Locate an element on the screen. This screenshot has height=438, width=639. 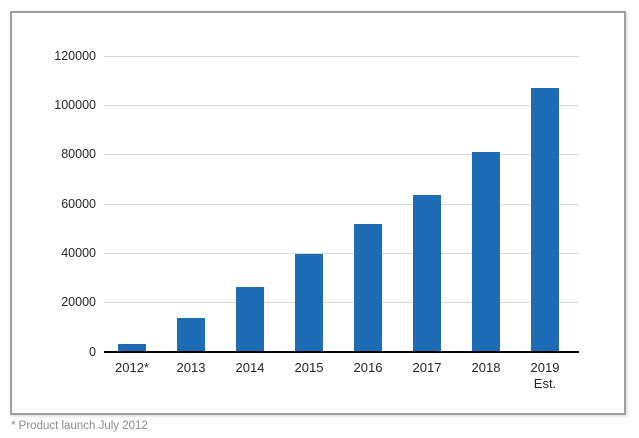
y-axis-tick-label: 0 is located at coordinates (92, 352).